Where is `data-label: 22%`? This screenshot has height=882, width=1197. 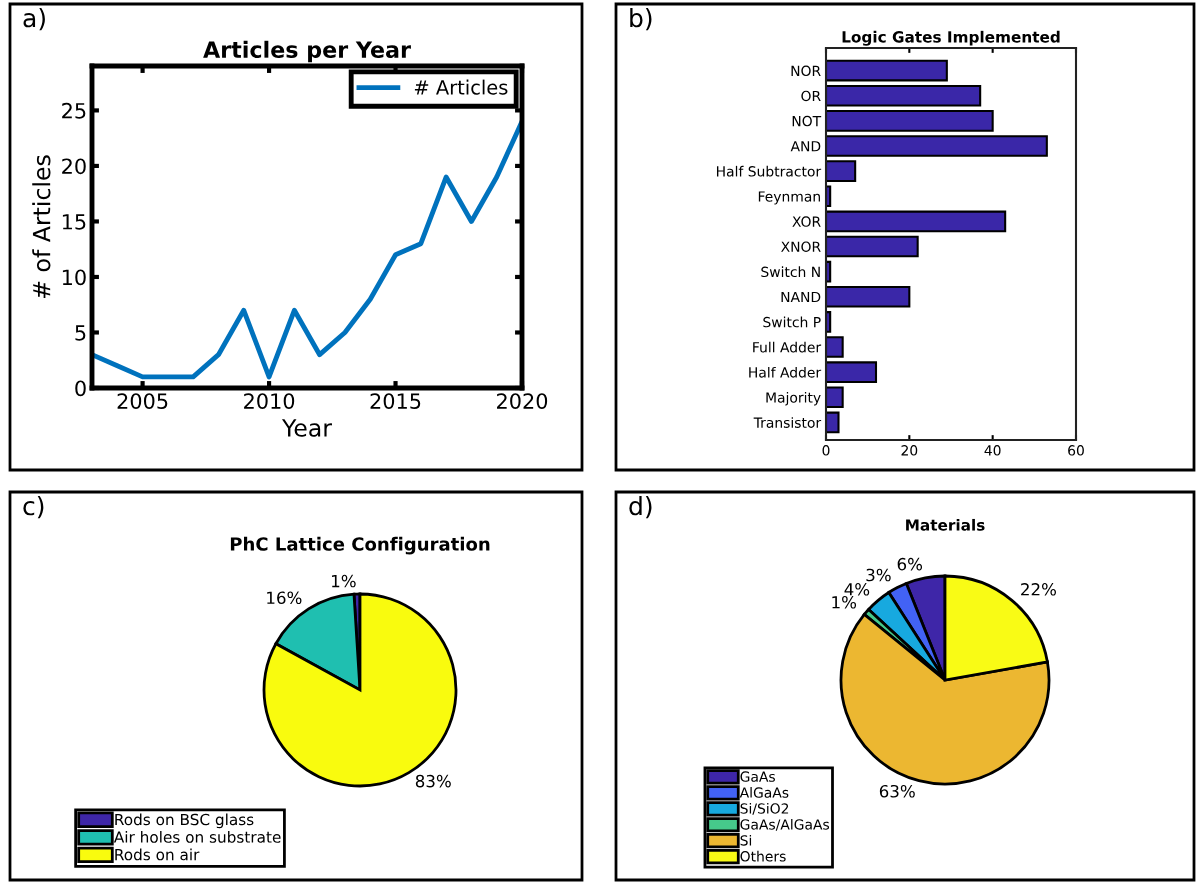 data-label: 22% is located at coordinates (1038, 589).